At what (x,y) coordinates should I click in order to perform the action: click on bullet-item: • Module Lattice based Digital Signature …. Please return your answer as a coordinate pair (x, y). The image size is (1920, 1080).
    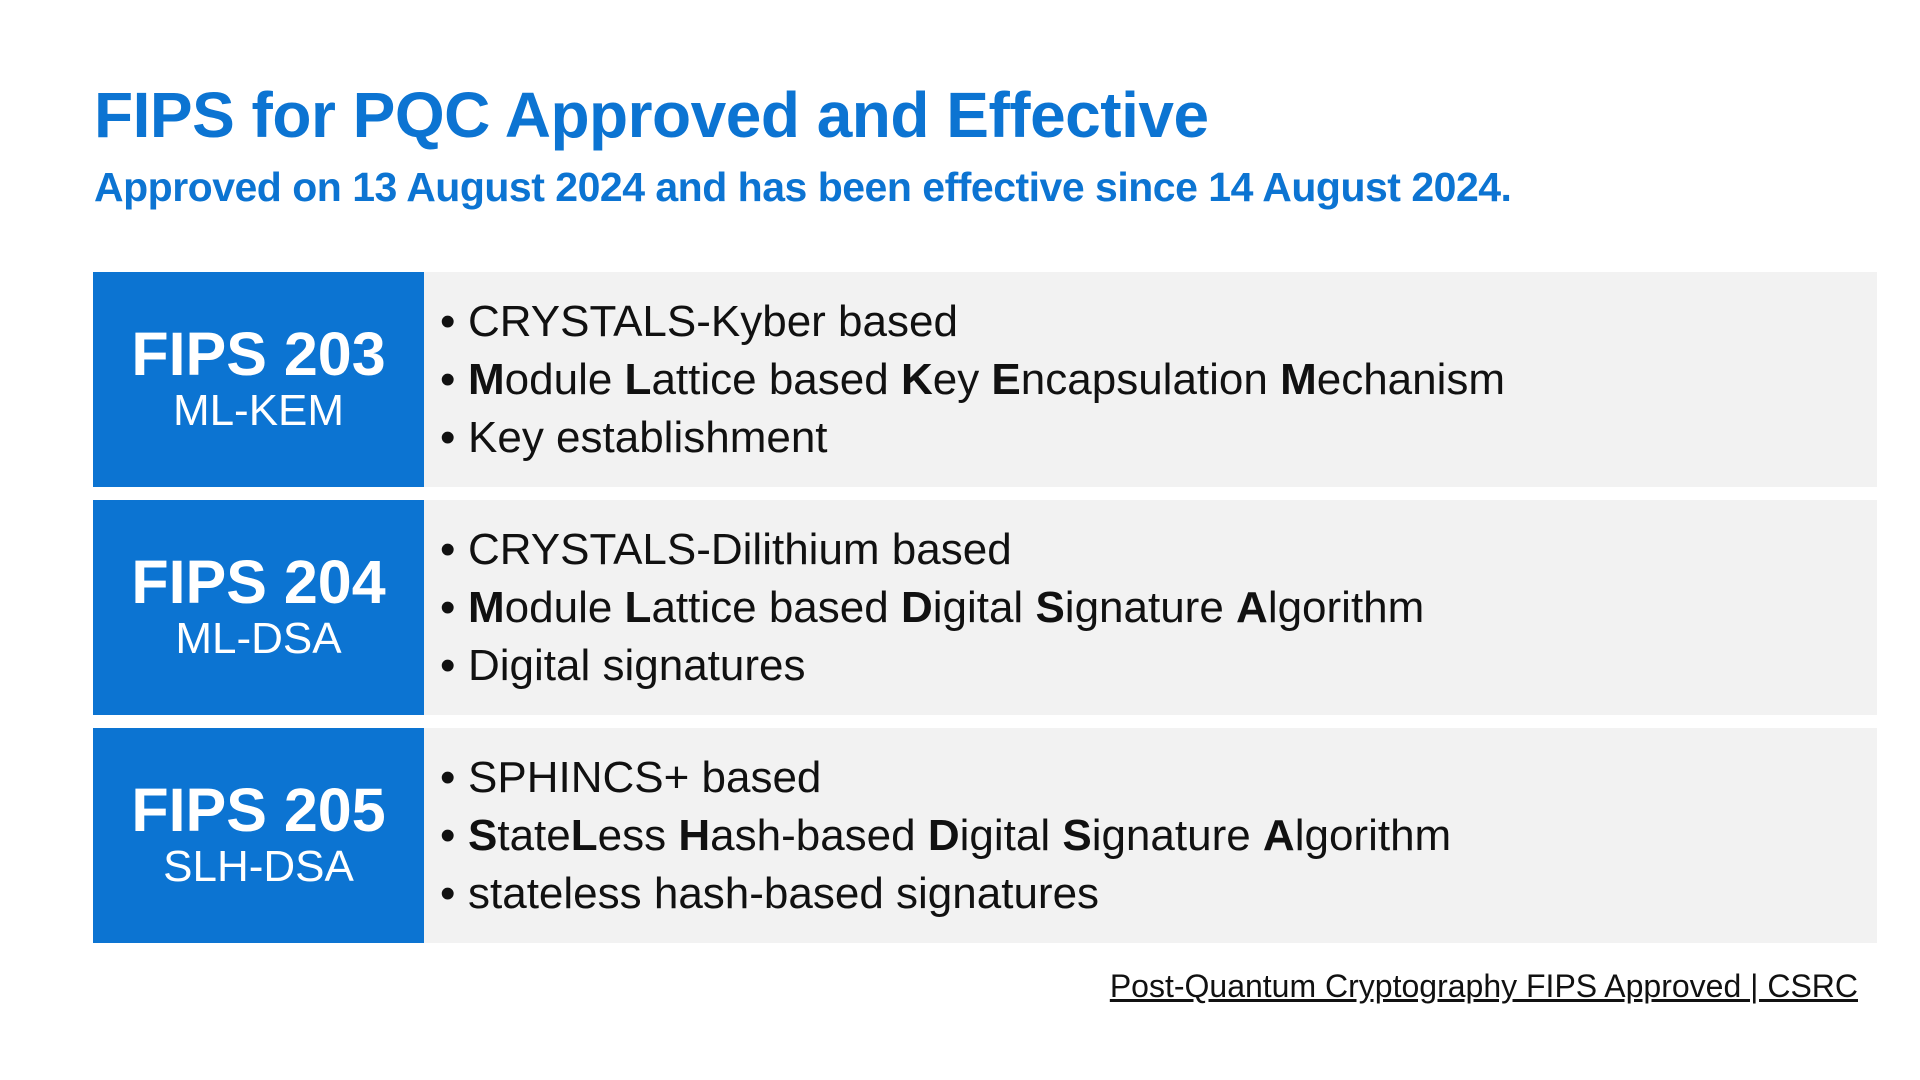
    Looking at the image, I should click on (1158, 608).